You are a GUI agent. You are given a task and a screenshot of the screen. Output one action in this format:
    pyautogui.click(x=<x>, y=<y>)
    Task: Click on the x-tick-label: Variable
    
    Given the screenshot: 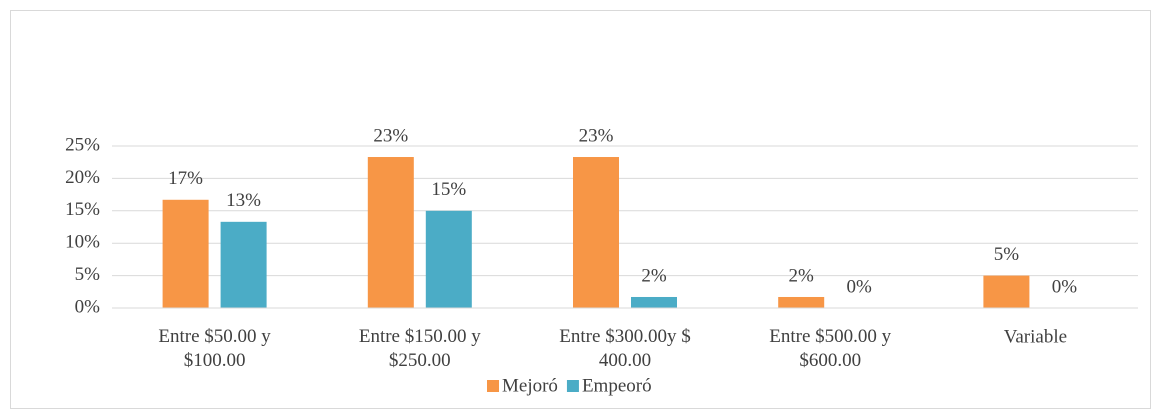 What is the action you would take?
    pyautogui.click(x=1035, y=336)
    